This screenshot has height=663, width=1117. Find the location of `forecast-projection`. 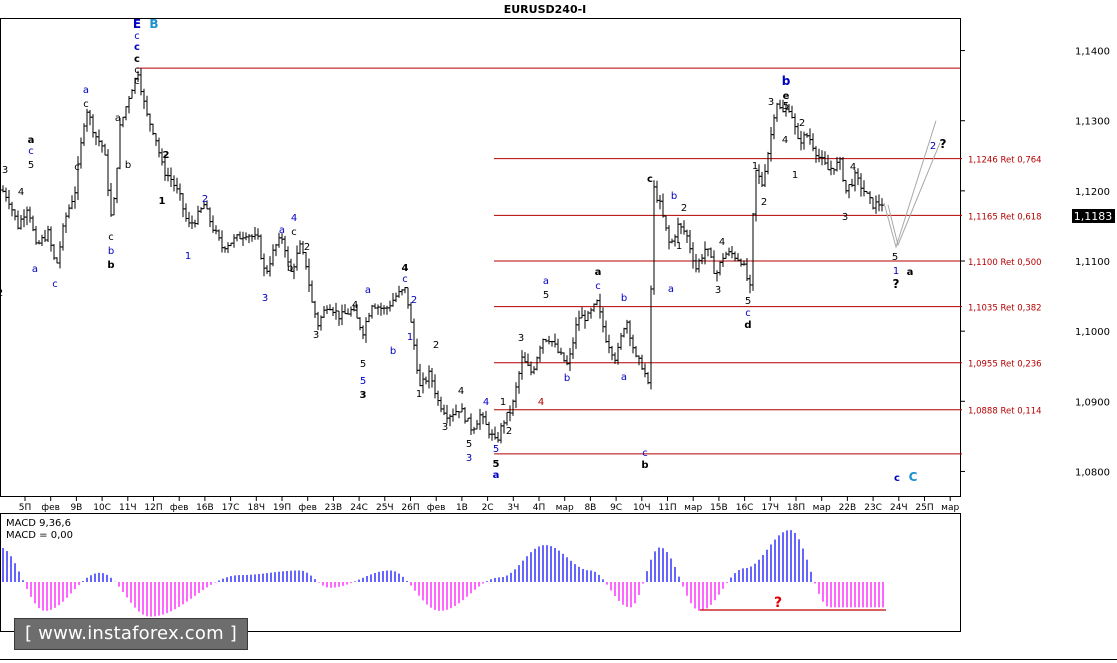

forecast-projection is located at coordinates (912, 184).